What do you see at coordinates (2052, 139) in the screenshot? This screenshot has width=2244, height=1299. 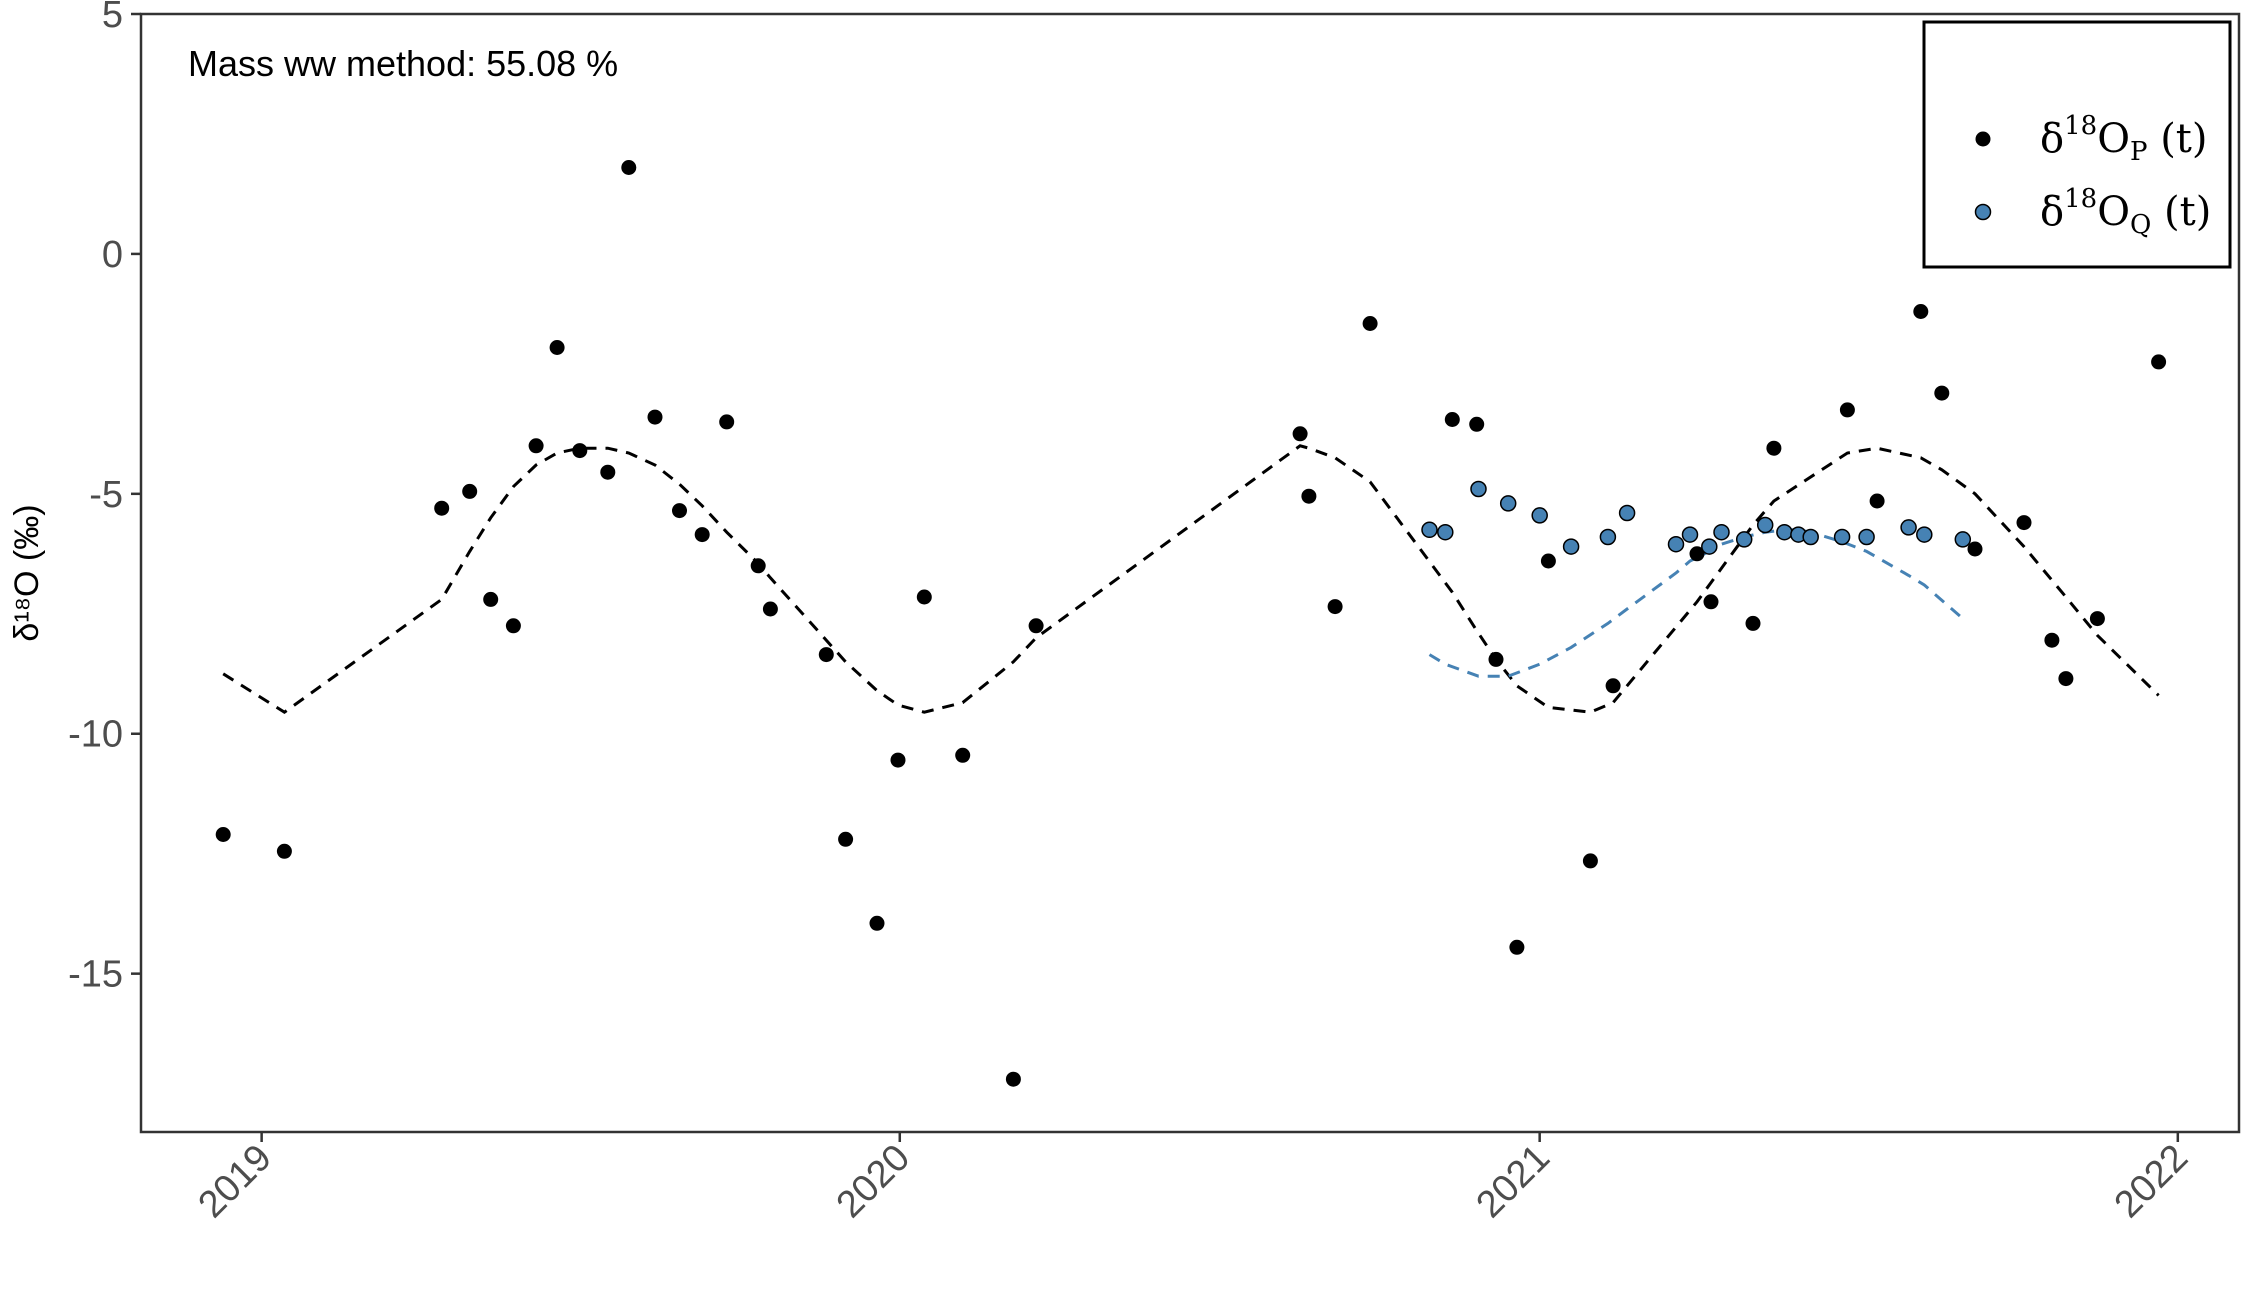 I see `legend-label-p-delta: δ` at bounding box center [2052, 139].